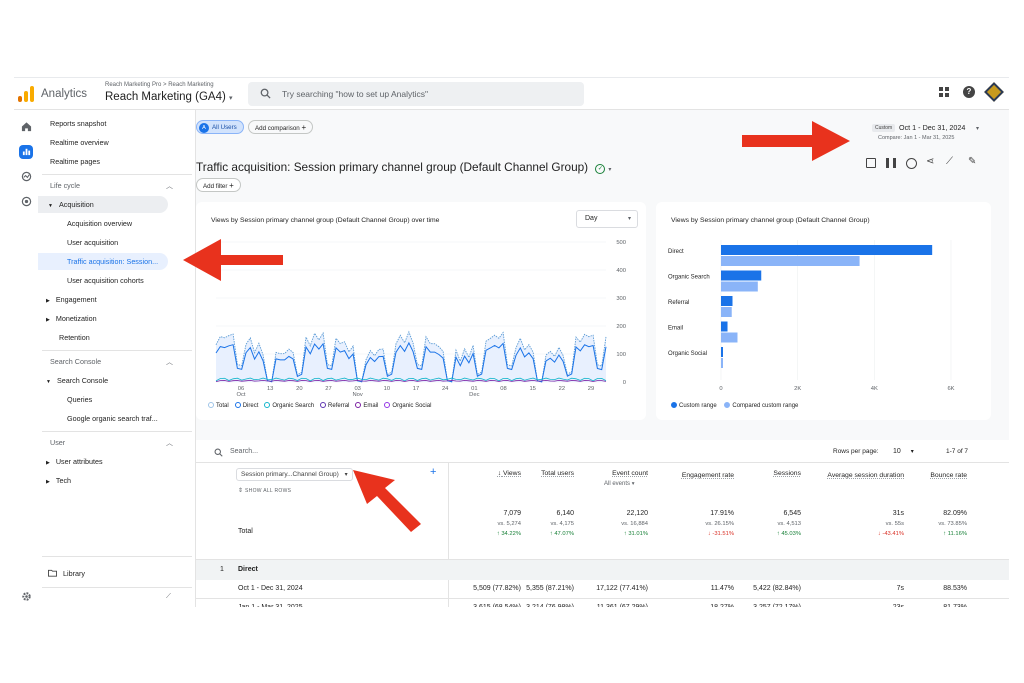  I want to click on legend-label: Referral, so click(339, 406).